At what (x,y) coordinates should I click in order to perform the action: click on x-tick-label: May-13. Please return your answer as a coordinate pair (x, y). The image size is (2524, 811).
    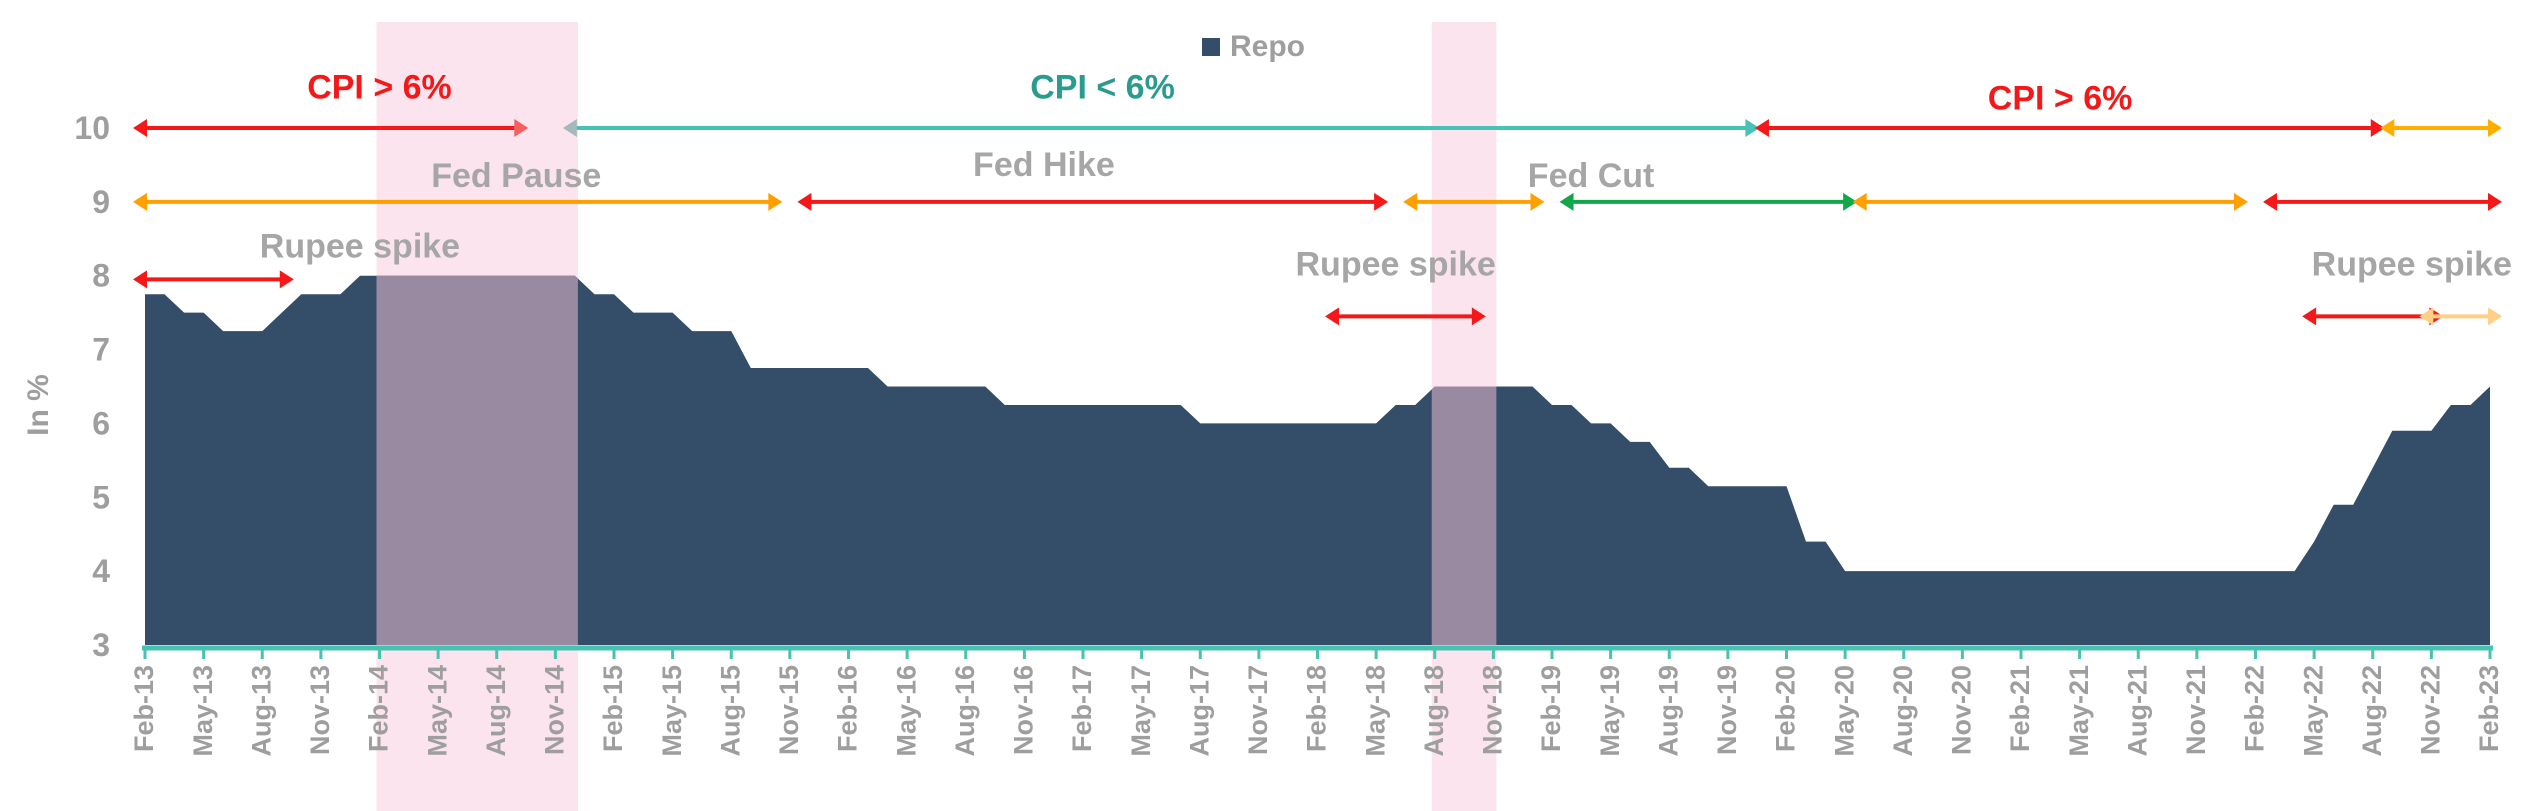
    Looking at the image, I should click on (203, 711).